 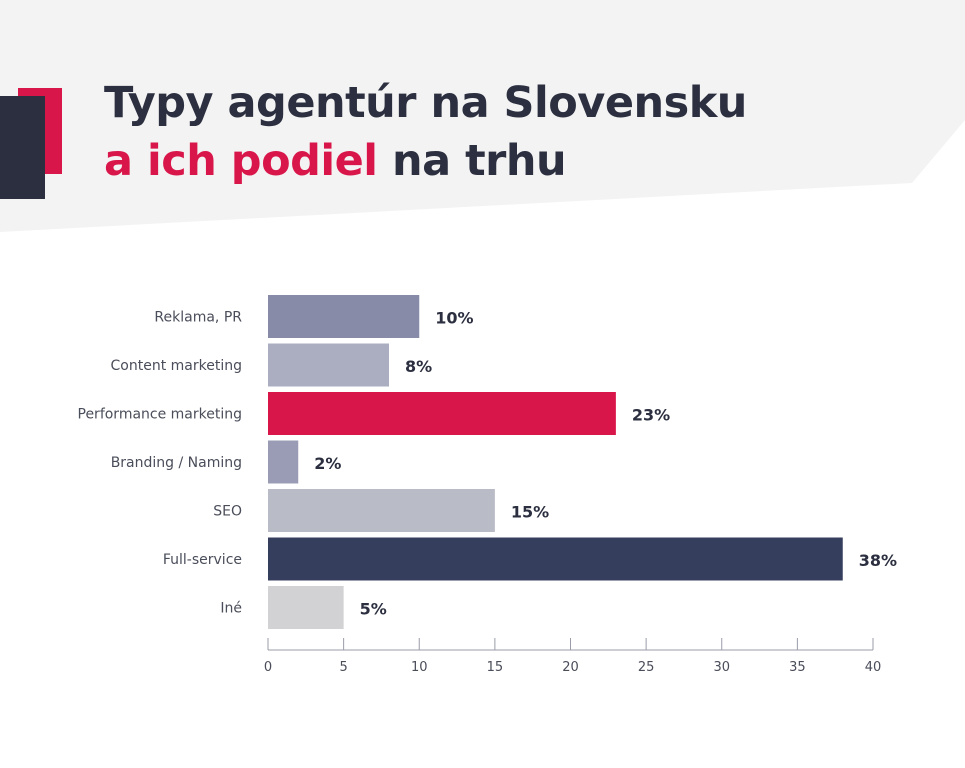 I want to click on value-label: 5%, so click(x=373, y=609).